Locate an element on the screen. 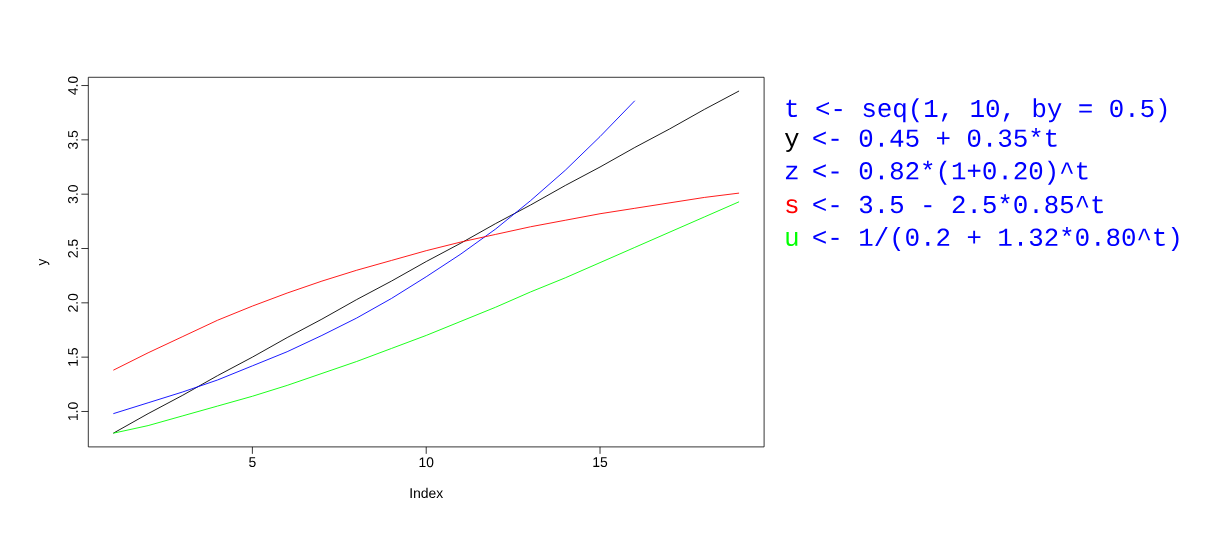  text: t <- seq(1, 10, by = 0.5) is located at coordinates (976, 110).